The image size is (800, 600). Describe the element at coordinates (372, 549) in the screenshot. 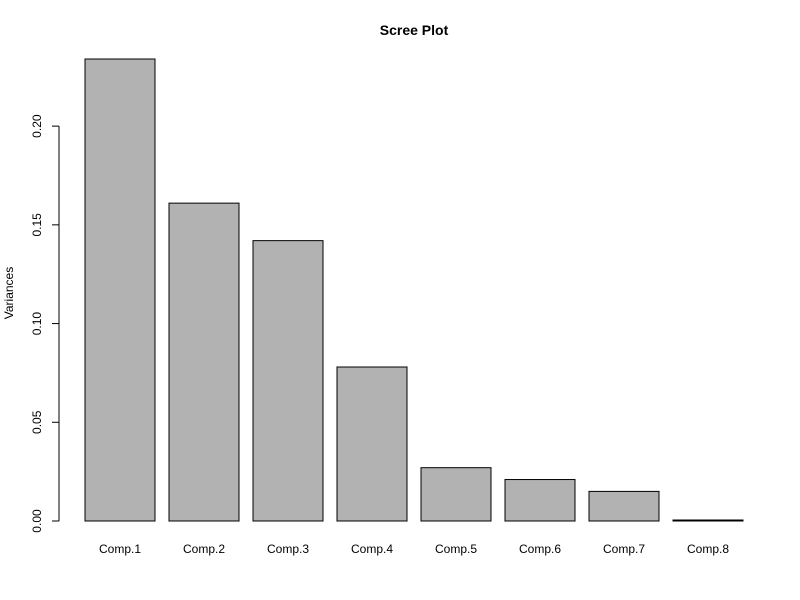

I see `x-tick-label-4: Comp.4` at that location.